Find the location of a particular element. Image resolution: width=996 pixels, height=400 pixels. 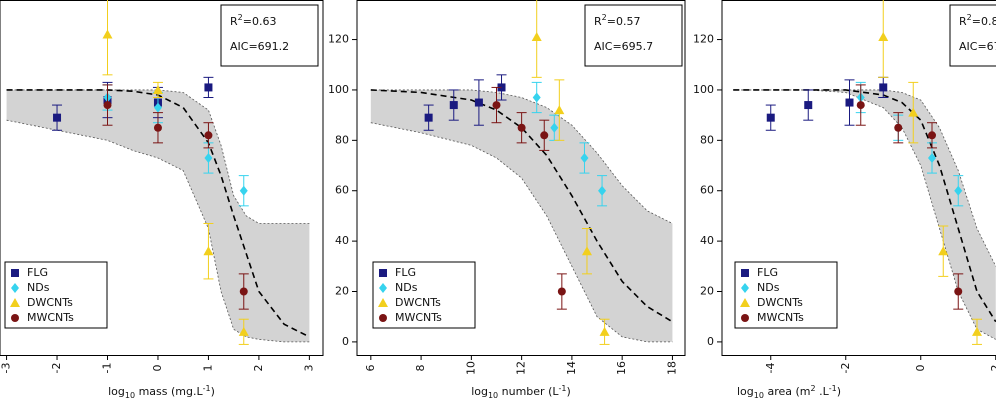

r2-text: R2=0.63 is located at coordinates (253, 21).